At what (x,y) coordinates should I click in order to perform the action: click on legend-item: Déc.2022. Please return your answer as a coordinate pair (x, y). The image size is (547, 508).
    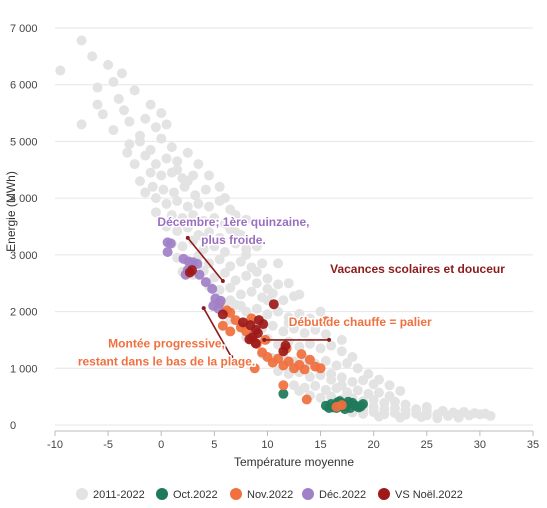
    Looking at the image, I should click on (334, 494).